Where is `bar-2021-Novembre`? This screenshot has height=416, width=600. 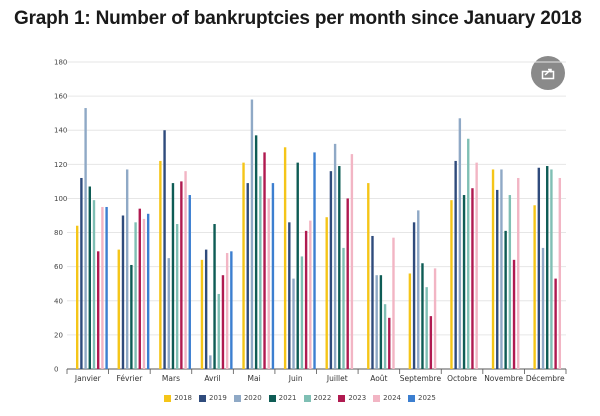
bar-2021-Novembre is located at coordinates (505, 299).